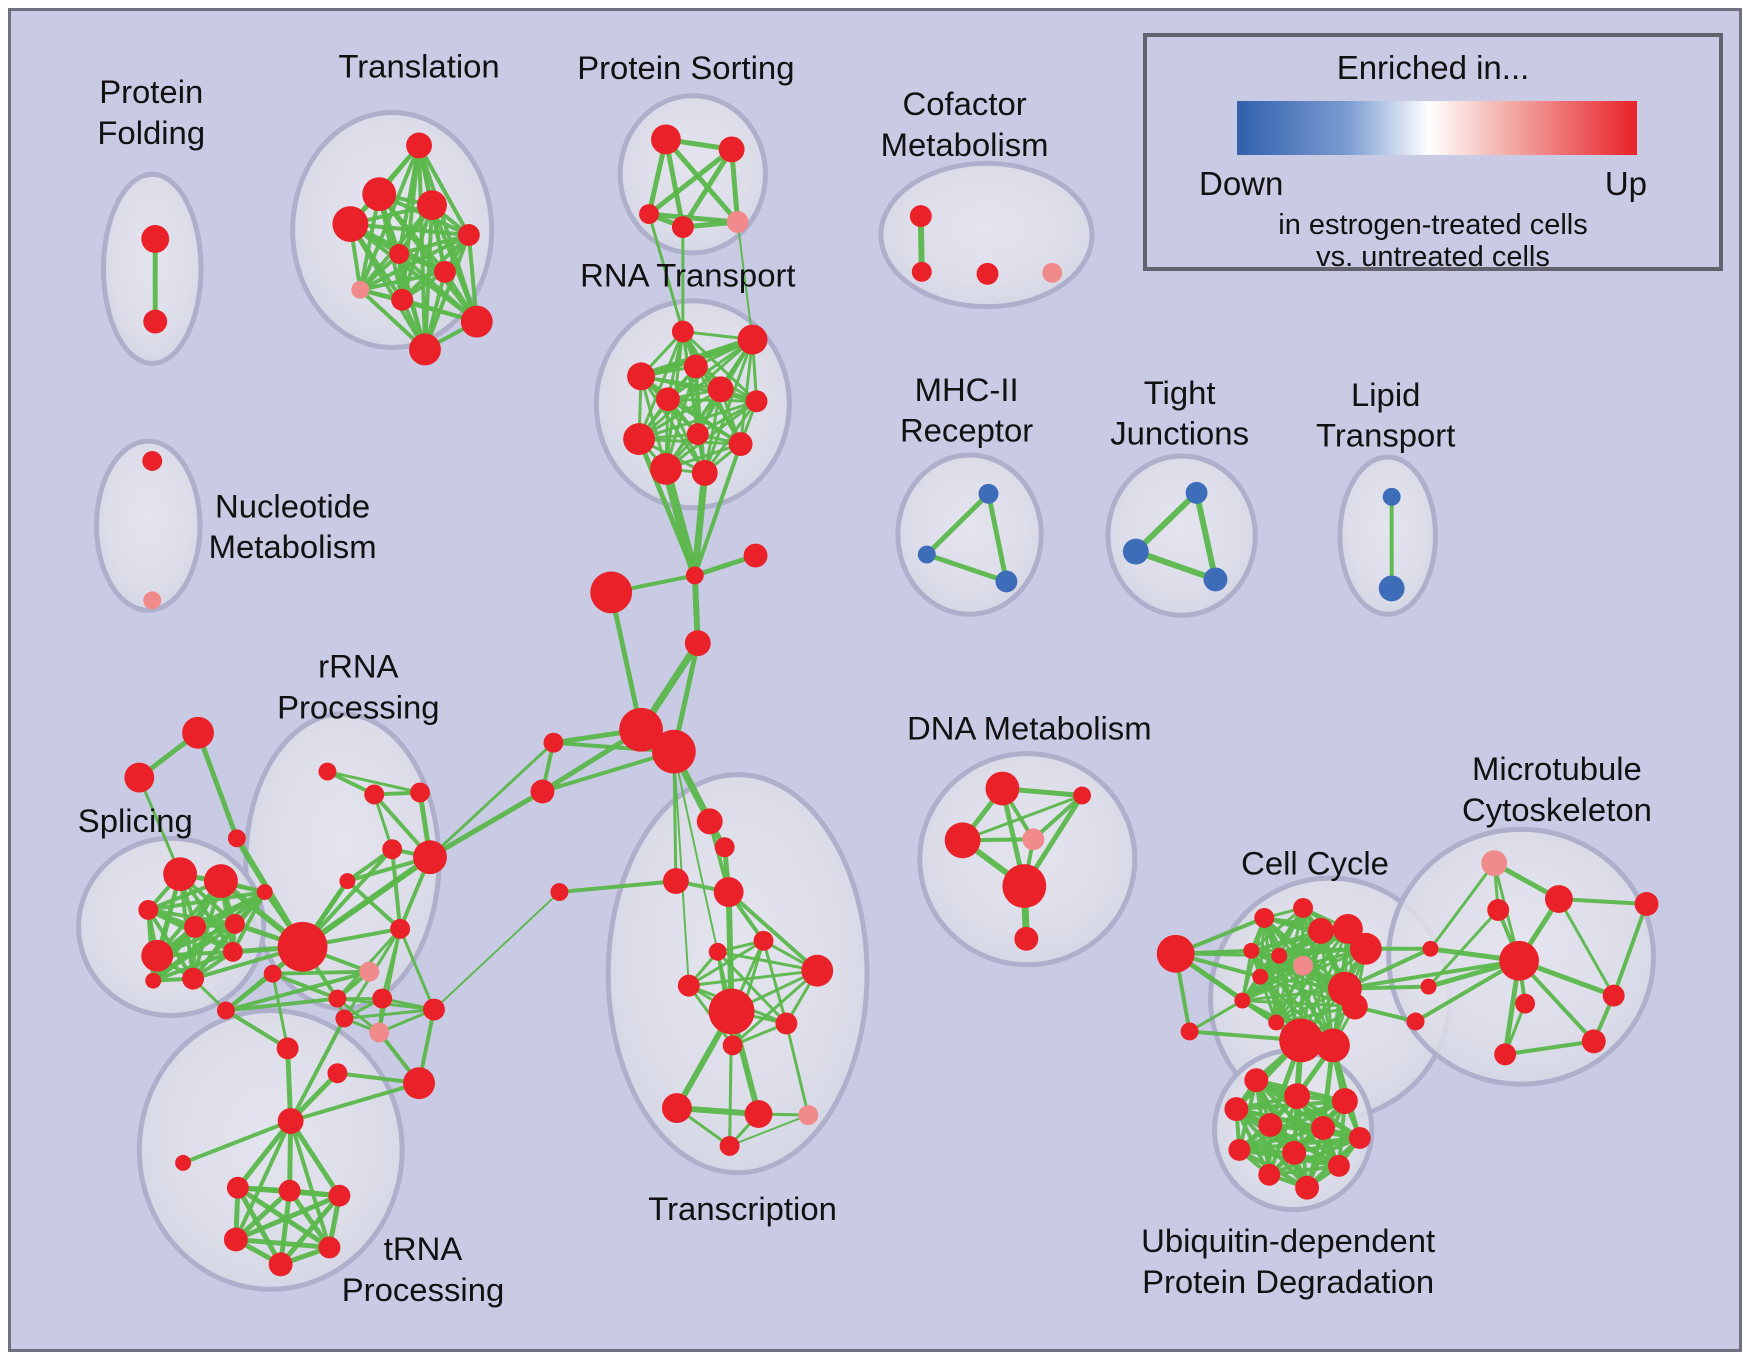 The height and width of the screenshot is (1360, 1750). I want to click on gene-set-node-b1-up, so click(611, 592).